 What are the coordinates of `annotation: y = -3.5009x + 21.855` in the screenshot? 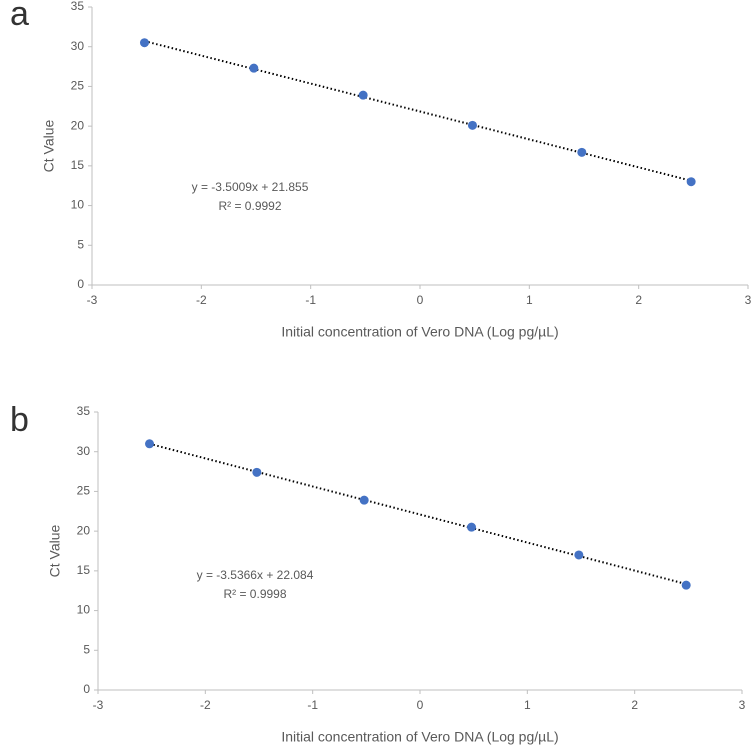 It's located at (250, 187).